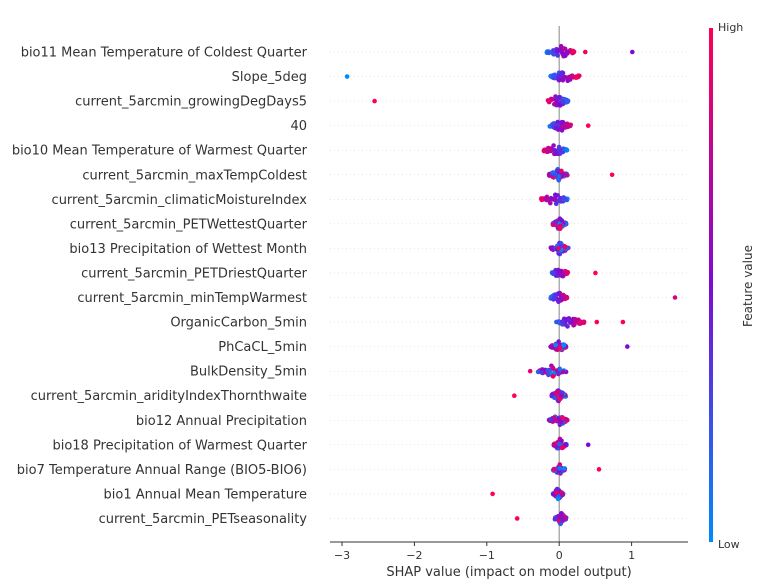 The image size is (763, 584). What do you see at coordinates (169, 396) in the screenshot?
I see `feature-label: current_5arcmin_aridityIndexThornthwaite` at bounding box center [169, 396].